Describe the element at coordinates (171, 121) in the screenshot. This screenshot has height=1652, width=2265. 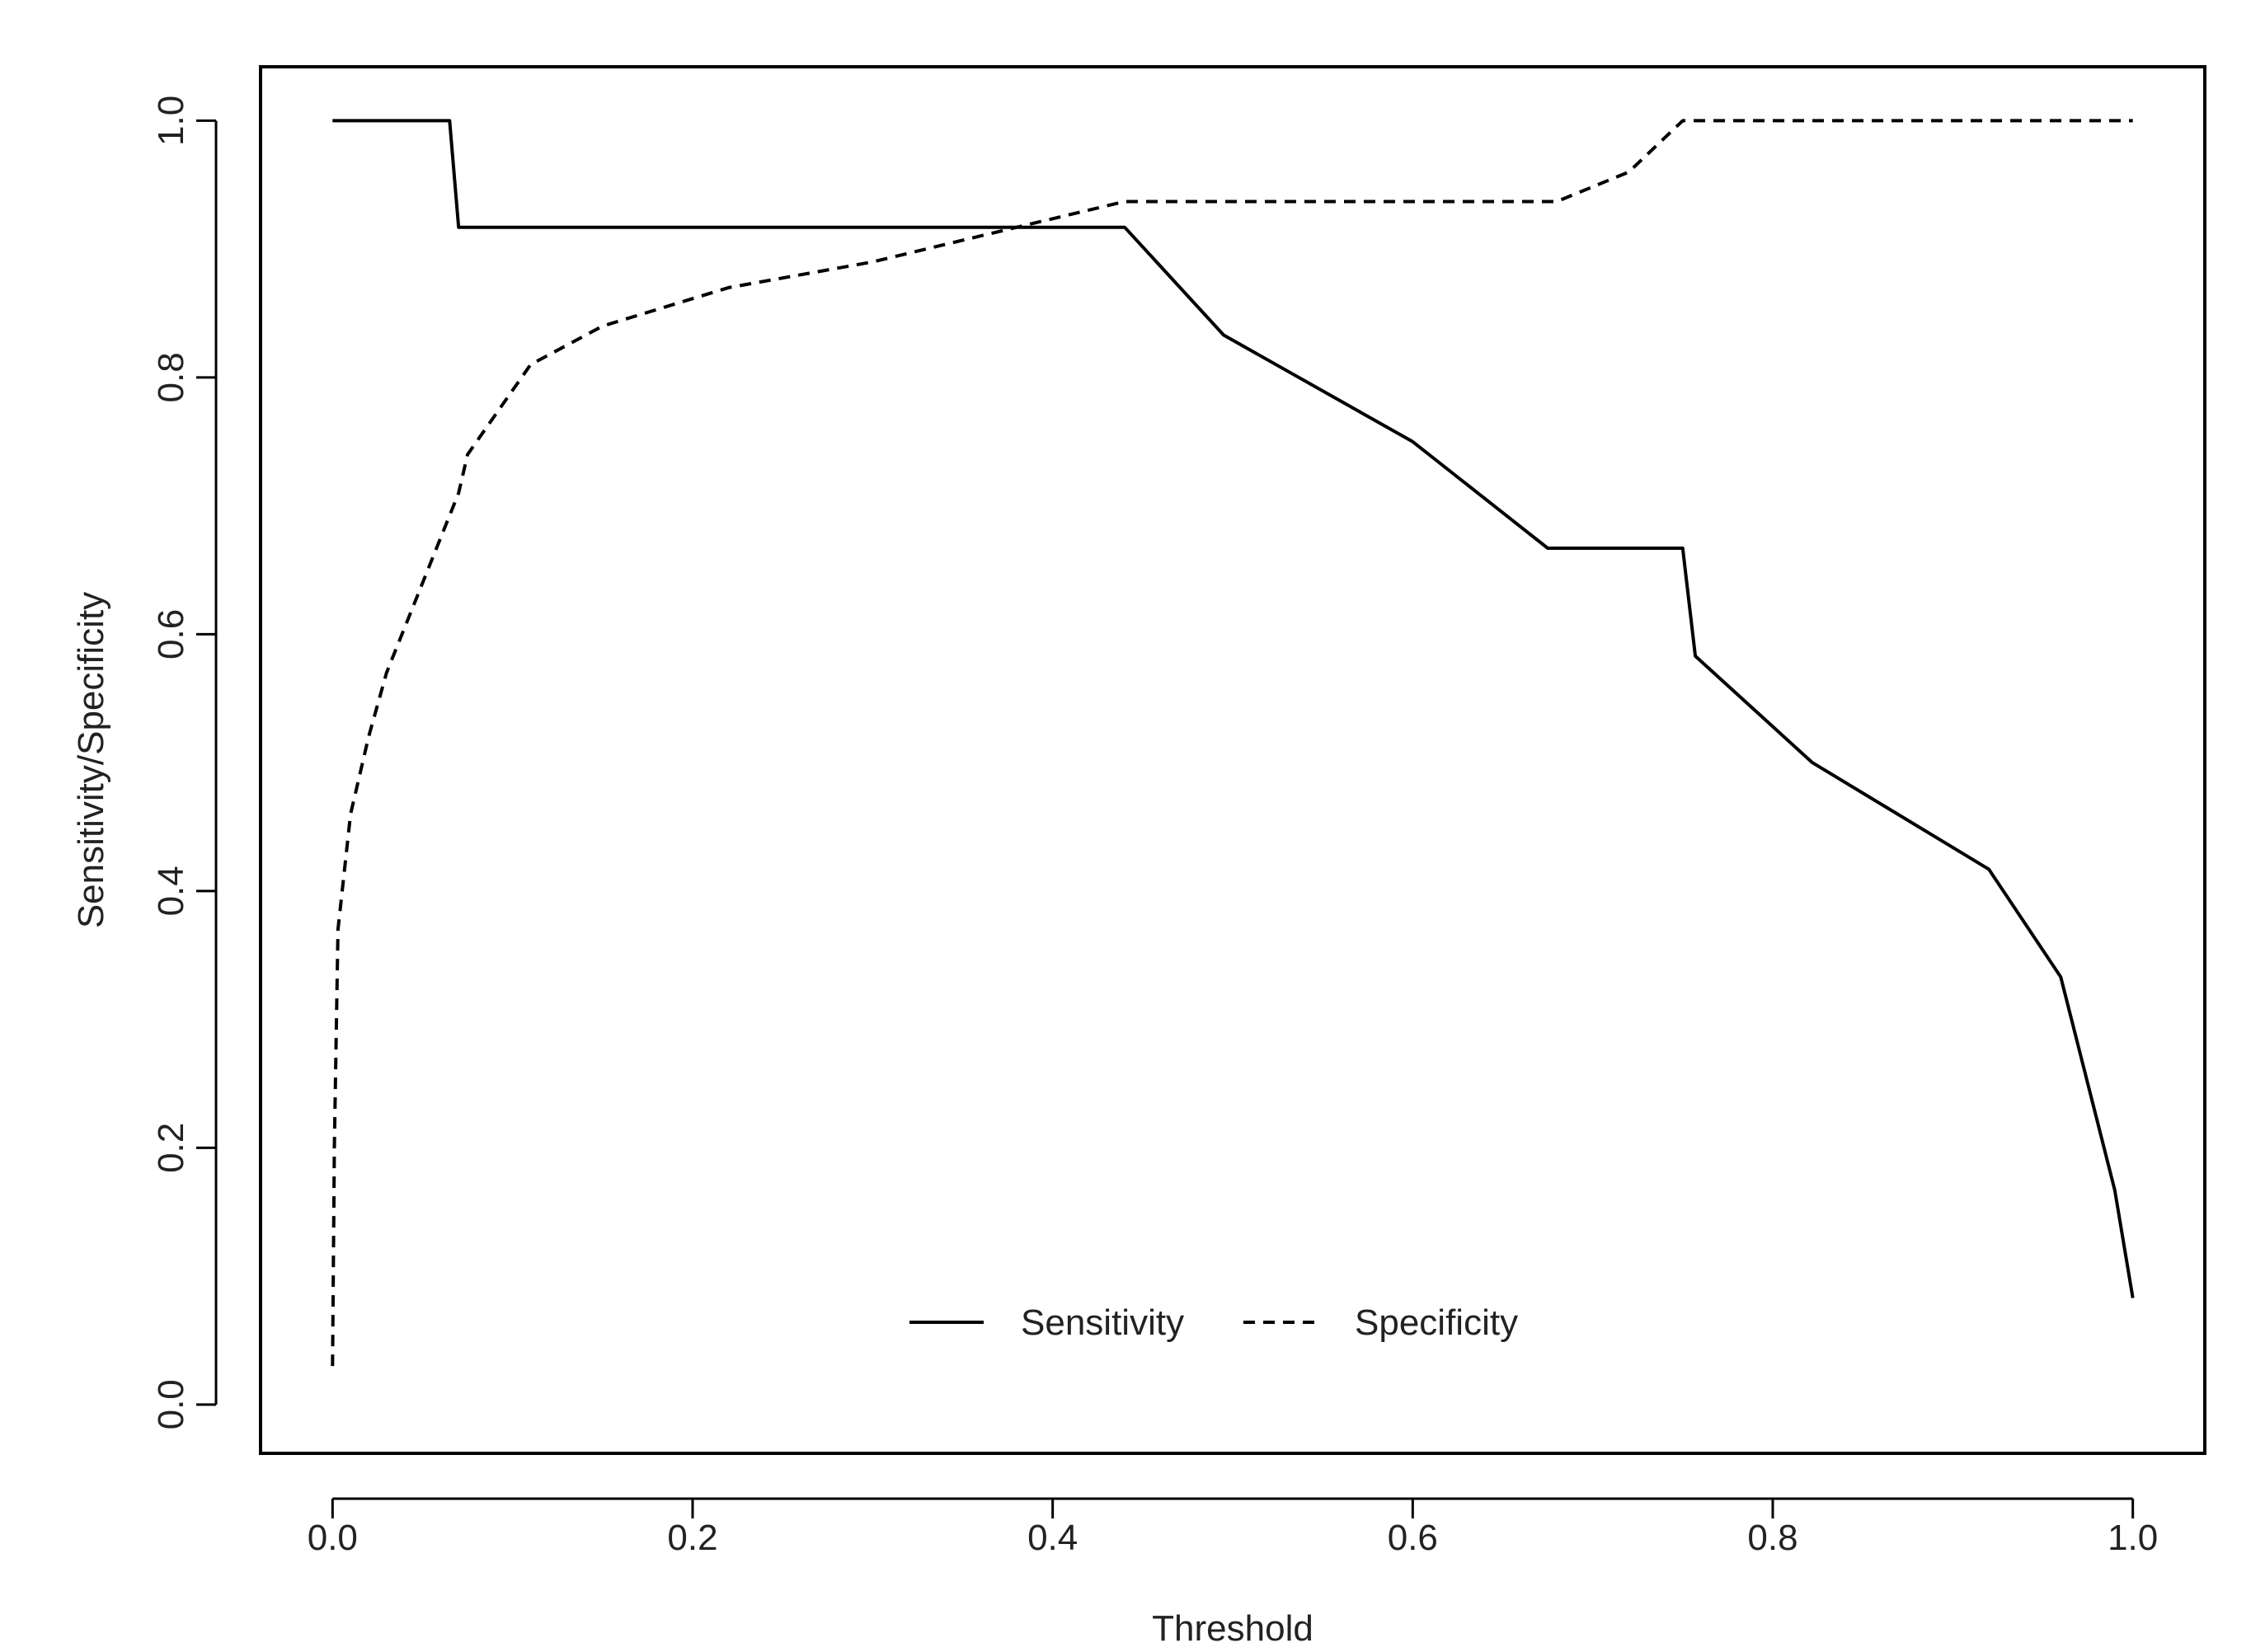
I see `y-tick-label: 1.0` at that location.